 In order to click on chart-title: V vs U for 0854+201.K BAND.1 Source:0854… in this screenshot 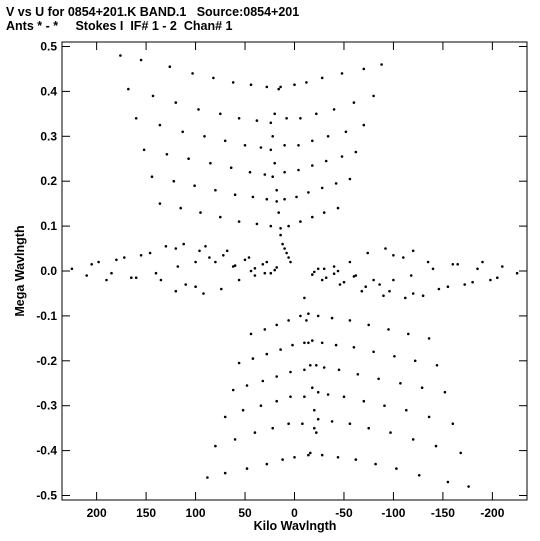, I will do `click(153, 12)`.